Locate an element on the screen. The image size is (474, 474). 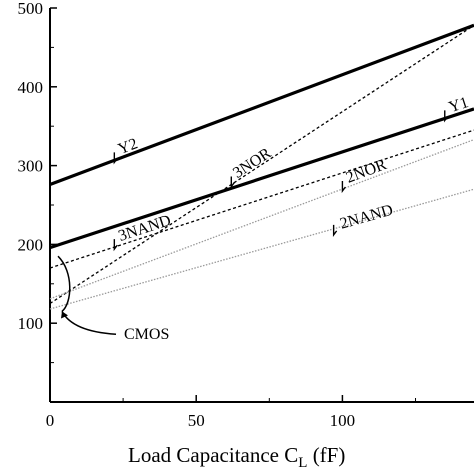
y-tick-label: 300 is located at coordinates (31, 166).